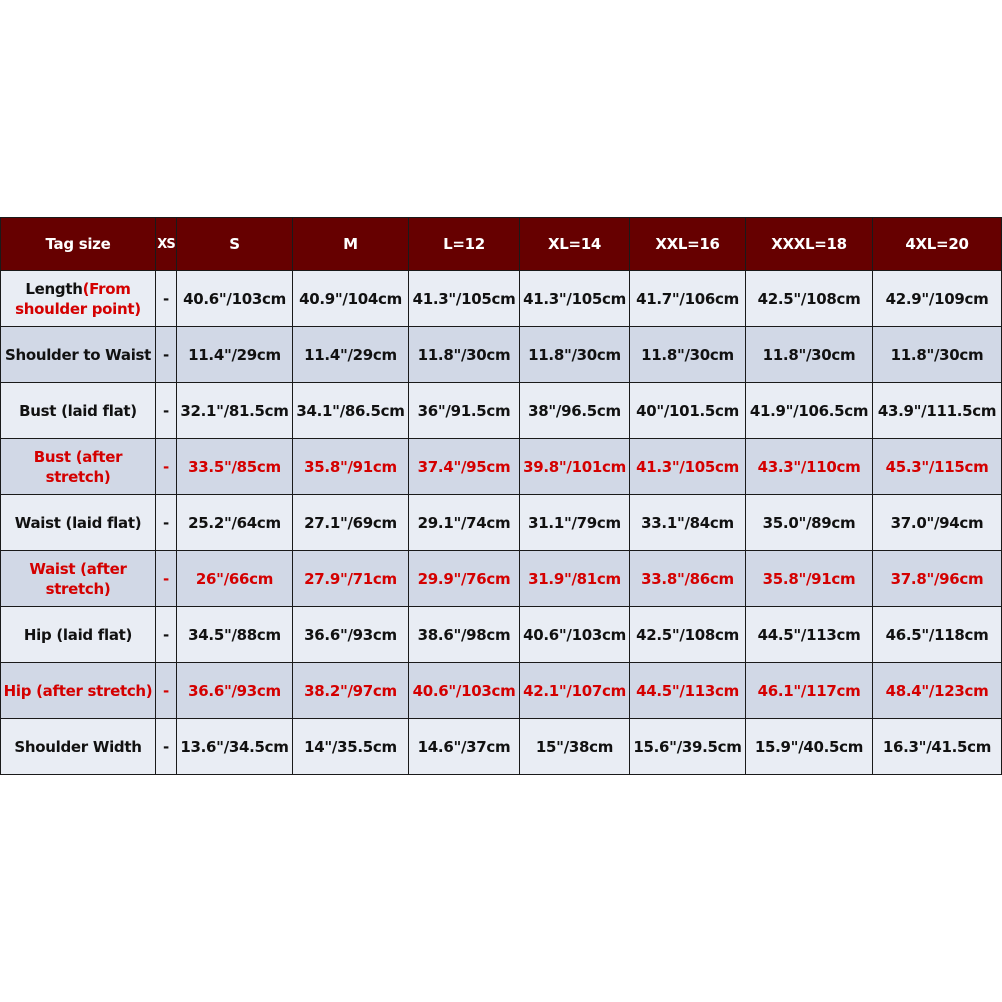  Describe the element at coordinates (687, 244) in the screenshot. I see `header-size-xxl-16: XXL=16` at that location.